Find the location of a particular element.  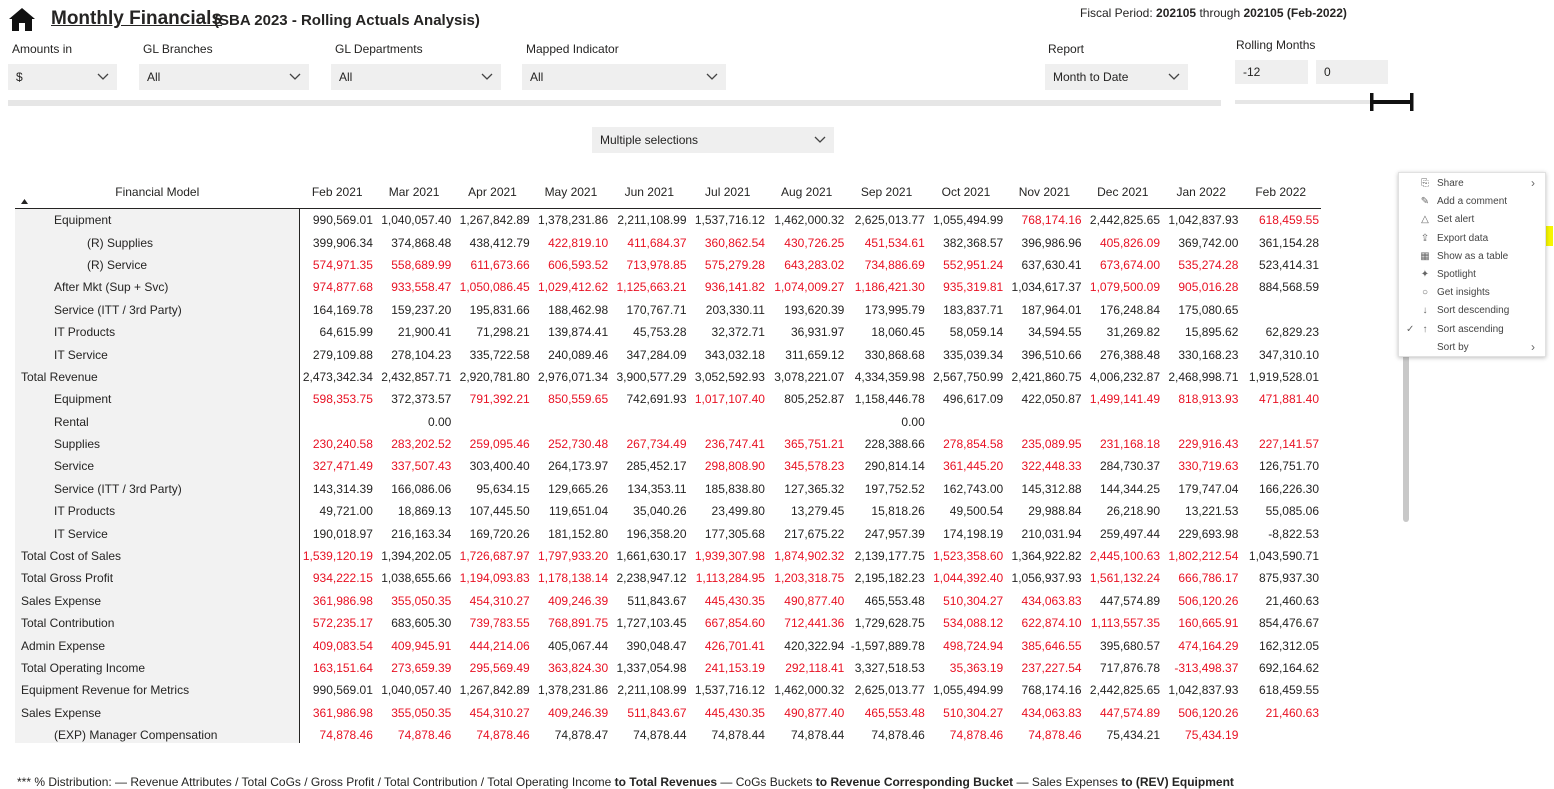

table-cell: 330,868.68 is located at coordinates (894, 354).